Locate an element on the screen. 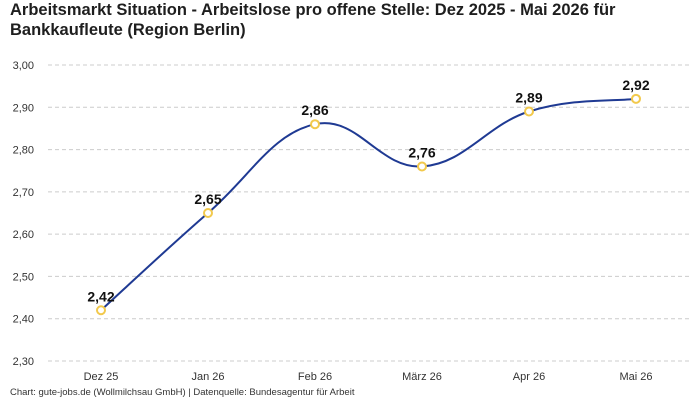 The width and height of the screenshot is (700, 400). x-tick-label: Mai 26 is located at coordinates (635, 377).